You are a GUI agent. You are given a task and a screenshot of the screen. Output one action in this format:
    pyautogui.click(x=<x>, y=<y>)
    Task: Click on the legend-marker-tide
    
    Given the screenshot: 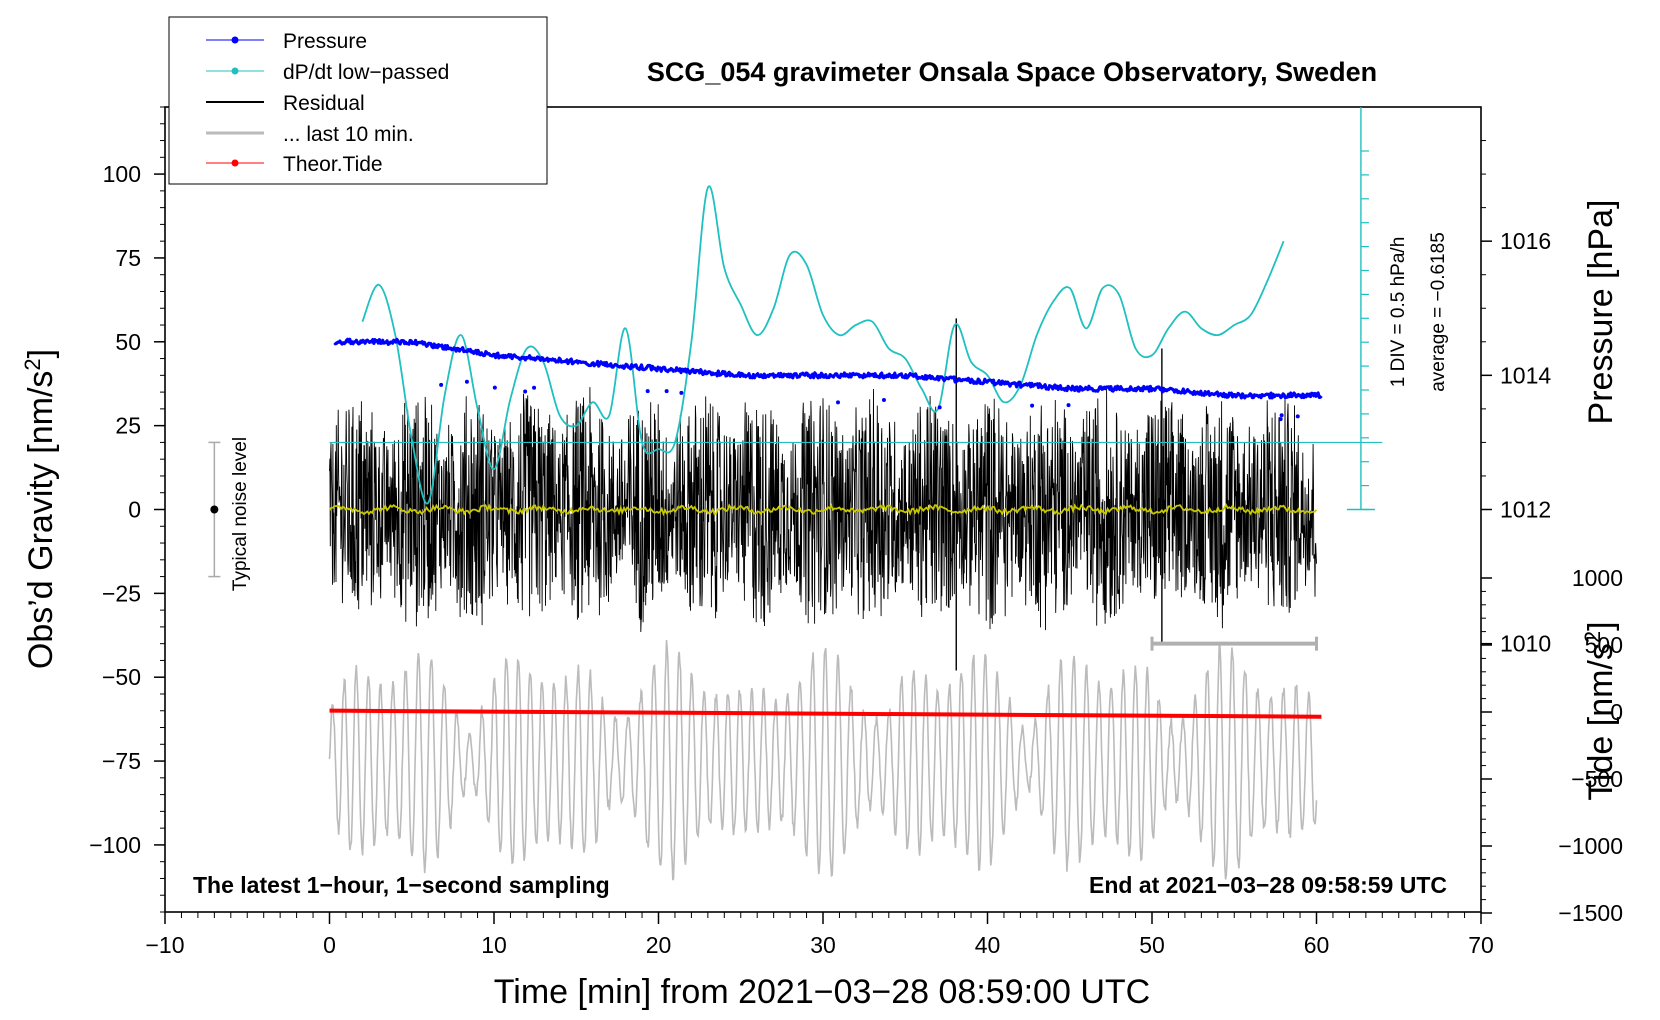 What is the action you would take?
    pyautogui.click(x=235, y=163)
    